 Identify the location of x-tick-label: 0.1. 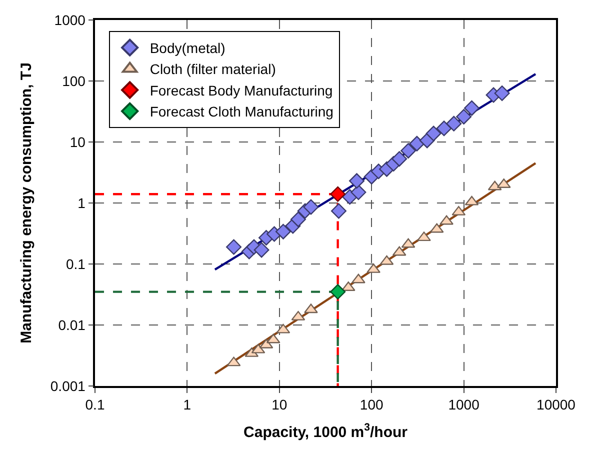
(95, 404).